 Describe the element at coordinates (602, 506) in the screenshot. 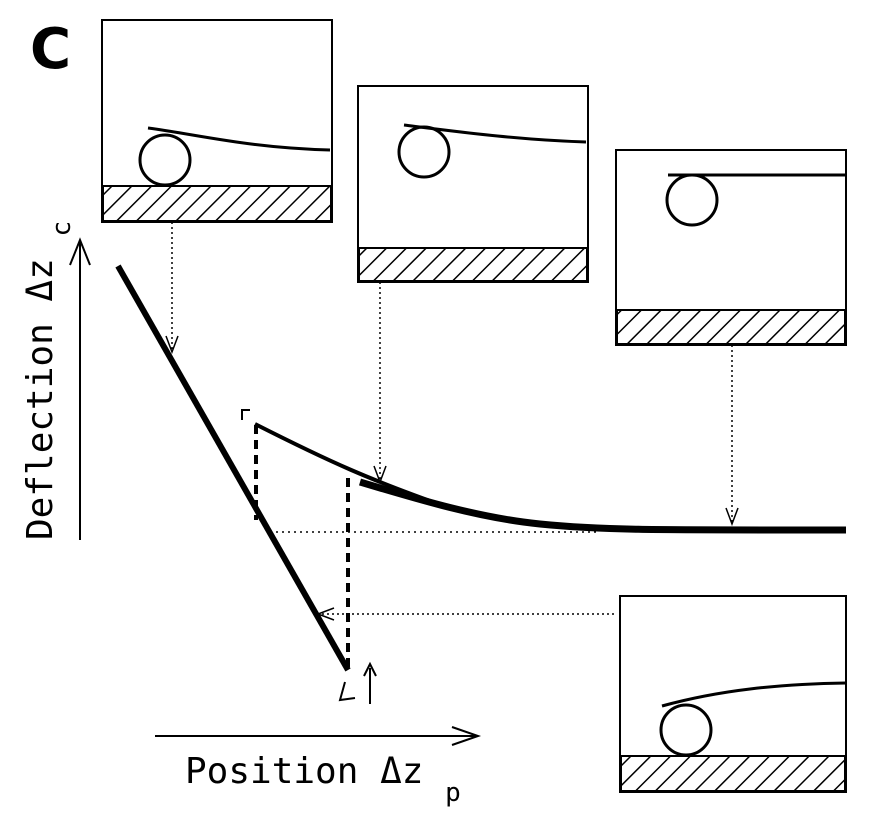

I see `noncontact-curve-thick` at that location.